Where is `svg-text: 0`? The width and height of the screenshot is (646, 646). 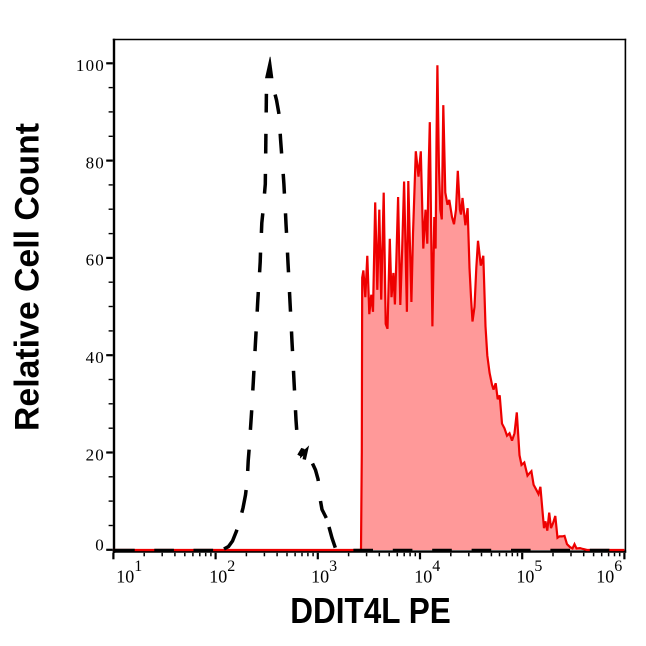
svg-text: 0 is located at coordinates (100, 545).